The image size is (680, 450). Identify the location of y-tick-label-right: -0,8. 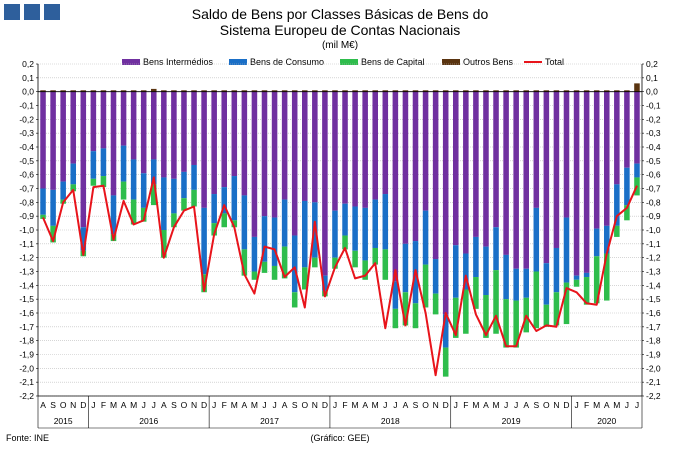
(653, 202).